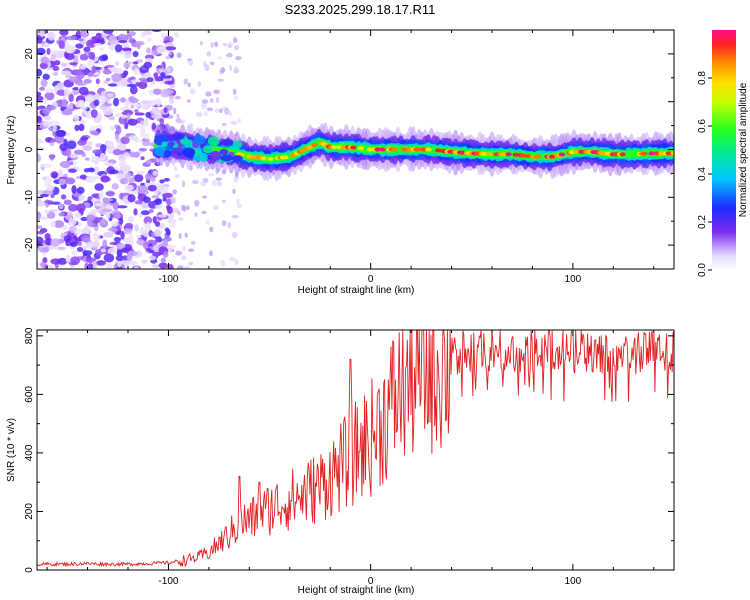  I want to click on spectrogram-x-label: Height of straight line (km), so click(356, 290).